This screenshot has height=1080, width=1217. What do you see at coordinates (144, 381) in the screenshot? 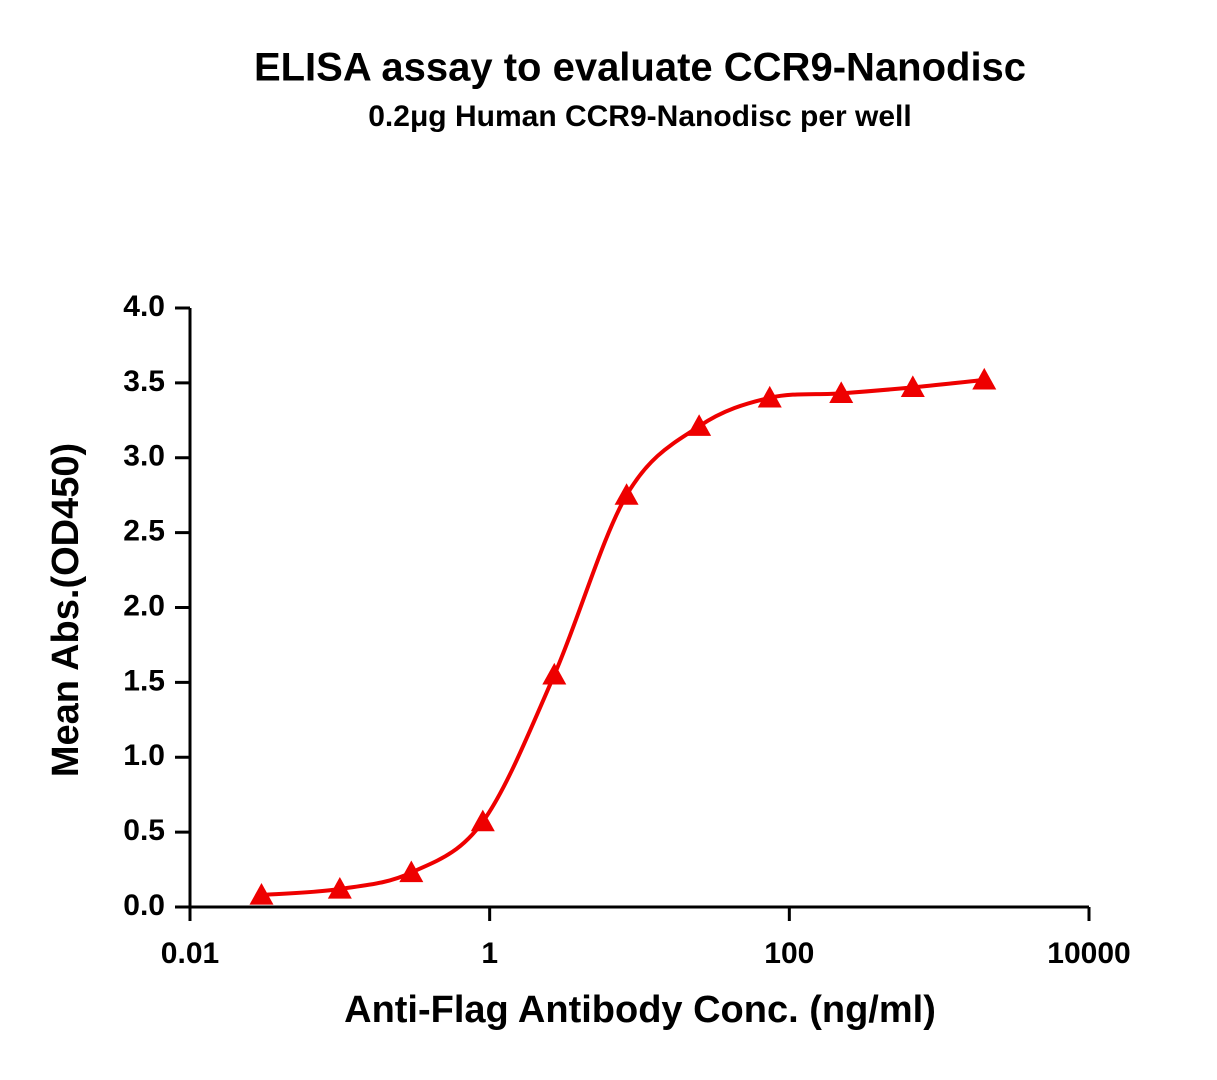
I see `y-tick-label: 3.5` at bounding box center [144, 381].